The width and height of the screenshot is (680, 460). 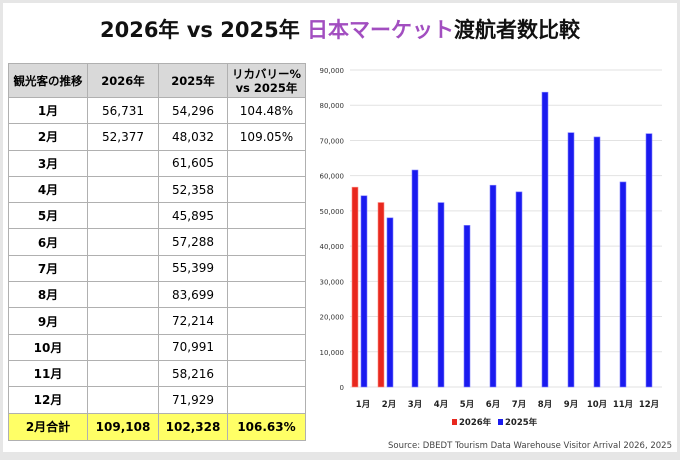 I want to click on table-cell: 52,377, so click(x=123, y=137).